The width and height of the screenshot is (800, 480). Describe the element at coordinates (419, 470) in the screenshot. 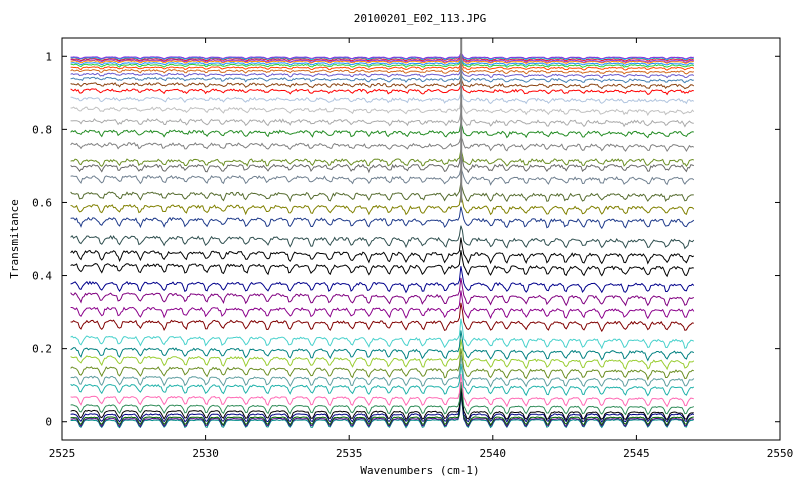

I see `x-axis-label: Wavenumbers (cm-1)` at that location.